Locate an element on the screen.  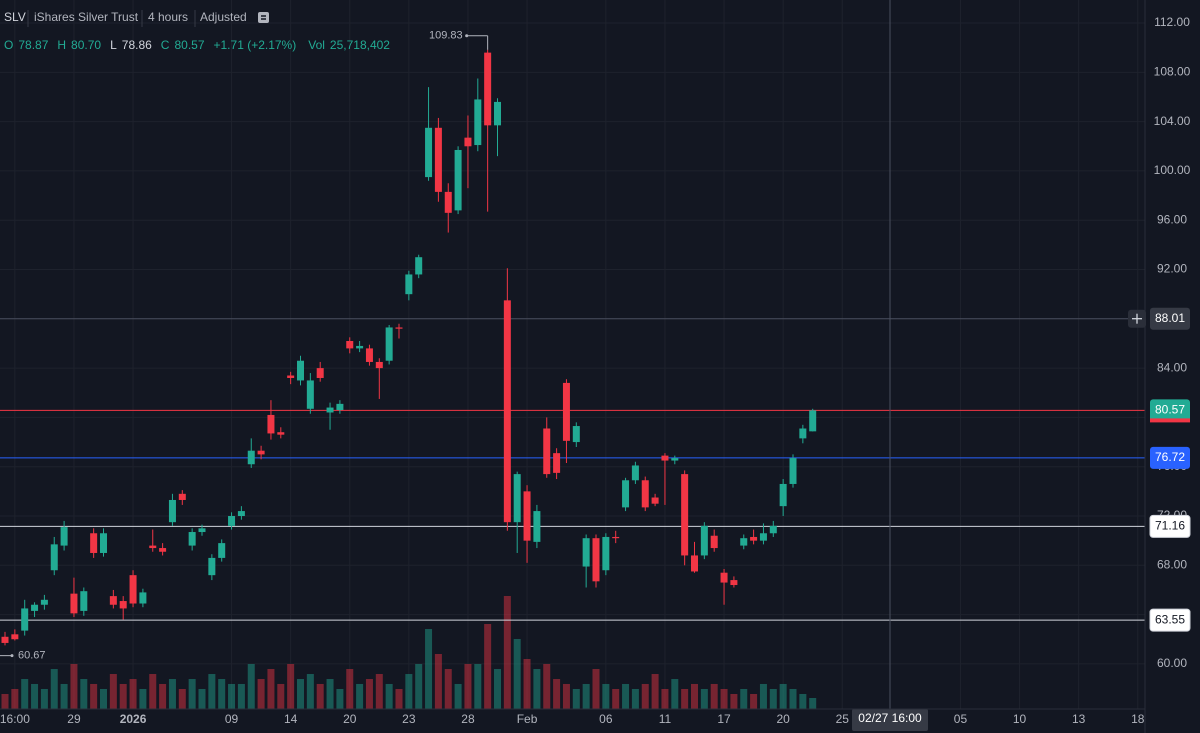
y-tick-label: 100.00 is located at coordinates (1172, 170).